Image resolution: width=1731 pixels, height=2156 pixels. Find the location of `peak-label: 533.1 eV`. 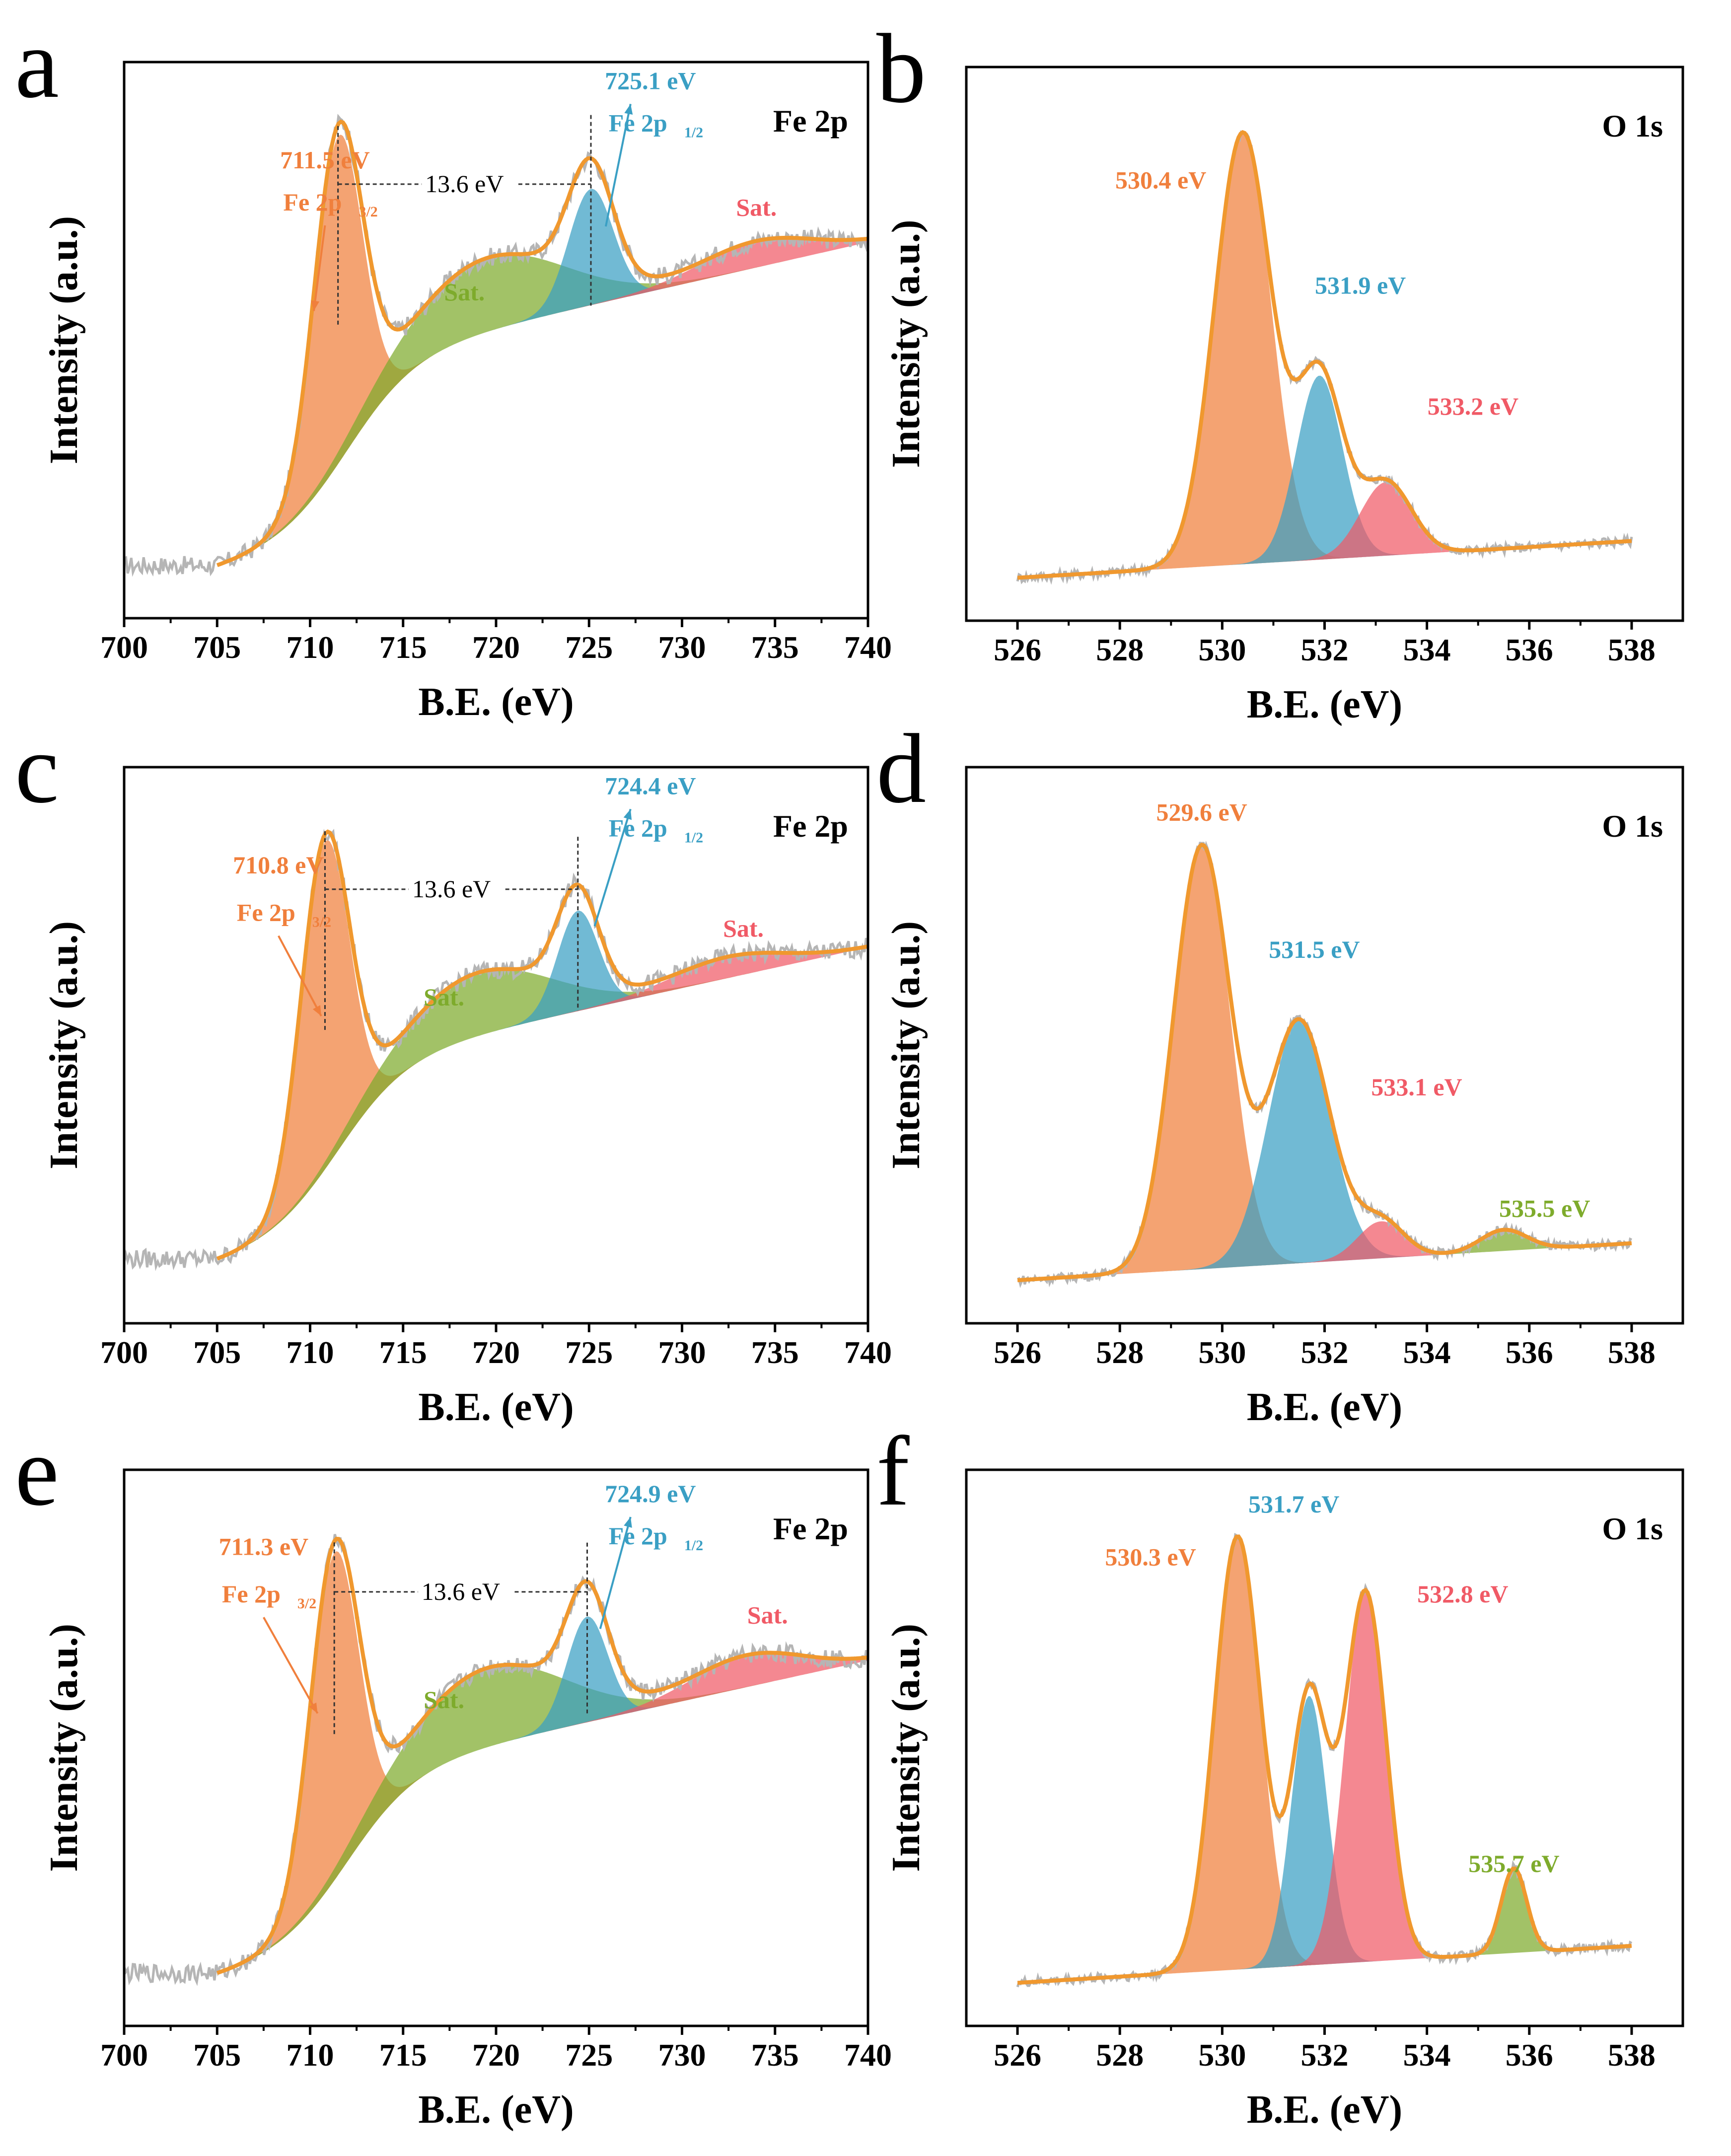

peak-label: 533.1 eV is located at coordinates (1416, 1087).